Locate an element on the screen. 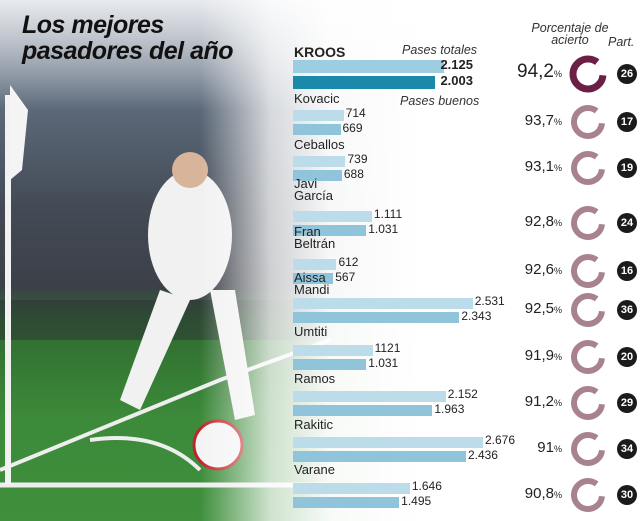 Image resolution: width=640 pixels, height=521 pixels. games-badge: 34 is located at coordinates (627, 449).